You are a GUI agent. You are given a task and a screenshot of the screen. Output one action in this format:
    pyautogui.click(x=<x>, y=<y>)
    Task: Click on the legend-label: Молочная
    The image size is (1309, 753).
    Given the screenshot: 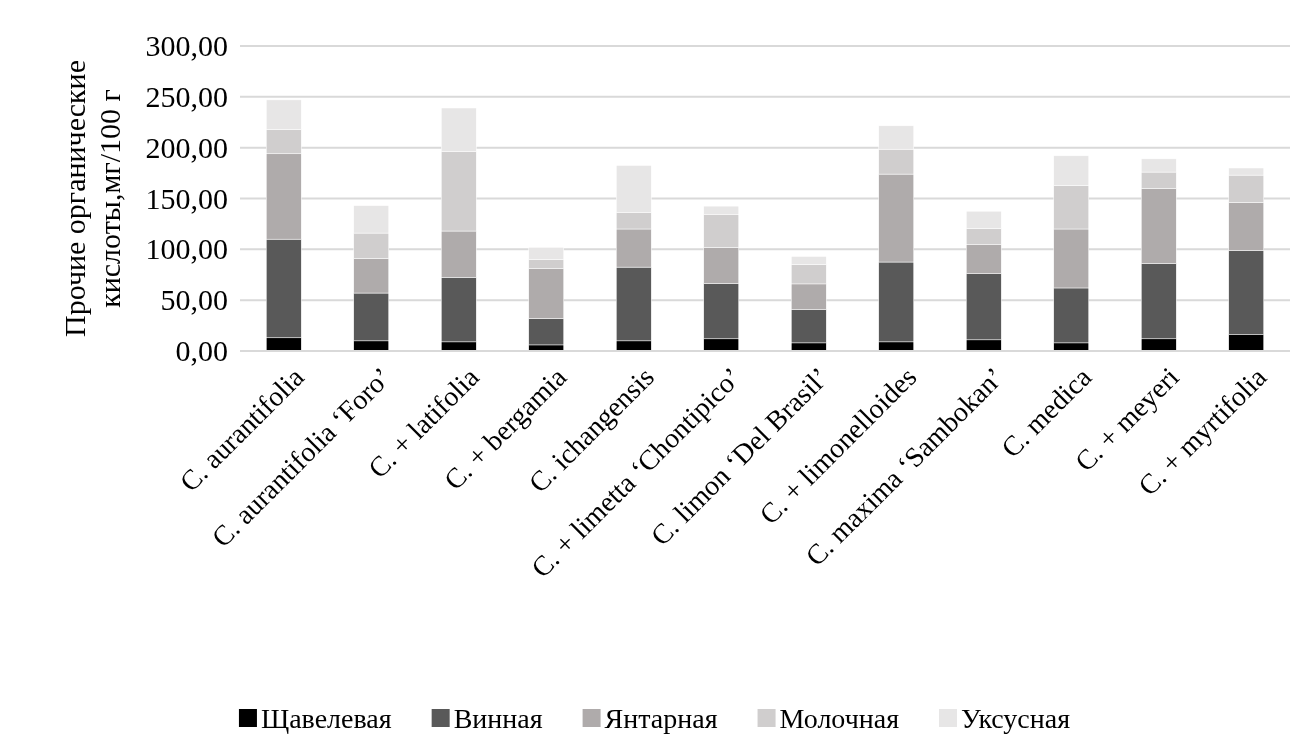 What is the action you would take?
    pyautogui.click(x=839, y=718)
    